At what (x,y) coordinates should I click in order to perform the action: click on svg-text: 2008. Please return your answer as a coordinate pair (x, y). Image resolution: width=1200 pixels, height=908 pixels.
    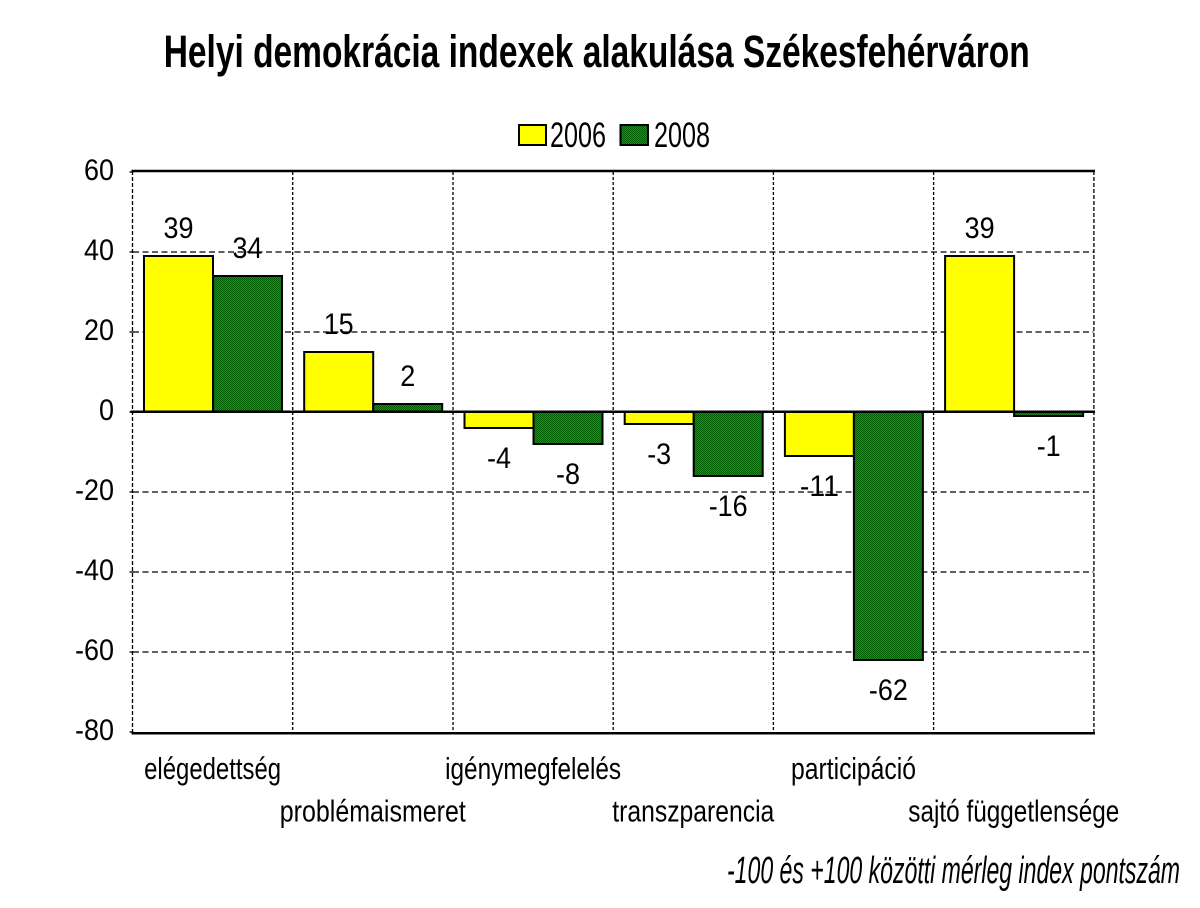
    Looking at the image, I should click on (682, 135).